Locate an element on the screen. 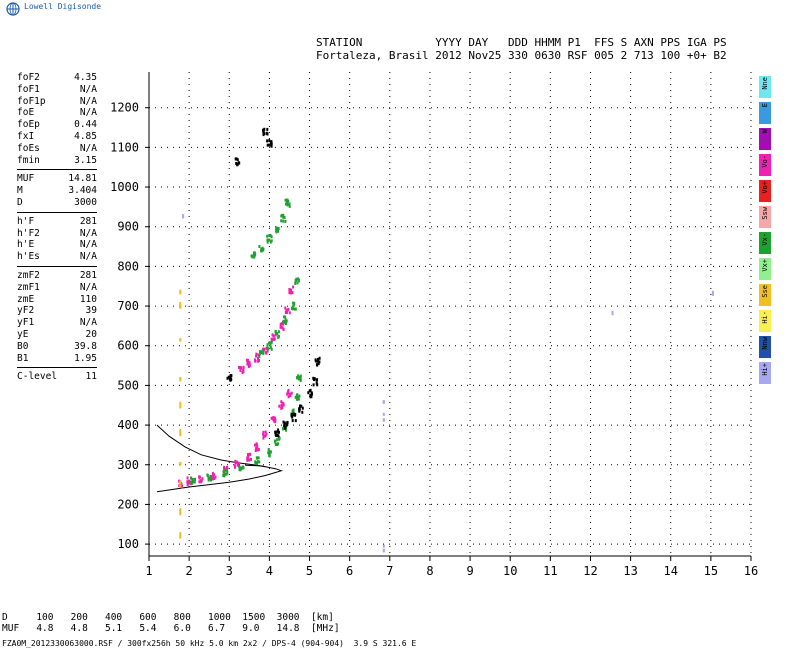  param-label: M is located at coordinates (20, 191).